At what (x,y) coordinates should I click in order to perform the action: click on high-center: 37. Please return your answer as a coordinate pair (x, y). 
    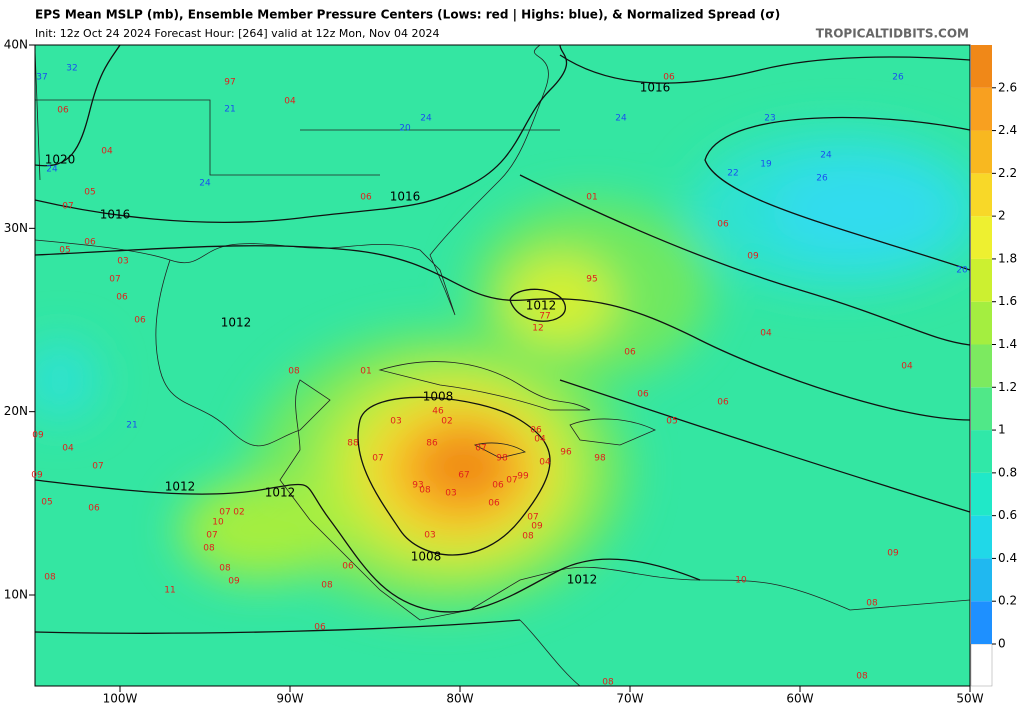
    Looking at the image, I should click on (41, 78).